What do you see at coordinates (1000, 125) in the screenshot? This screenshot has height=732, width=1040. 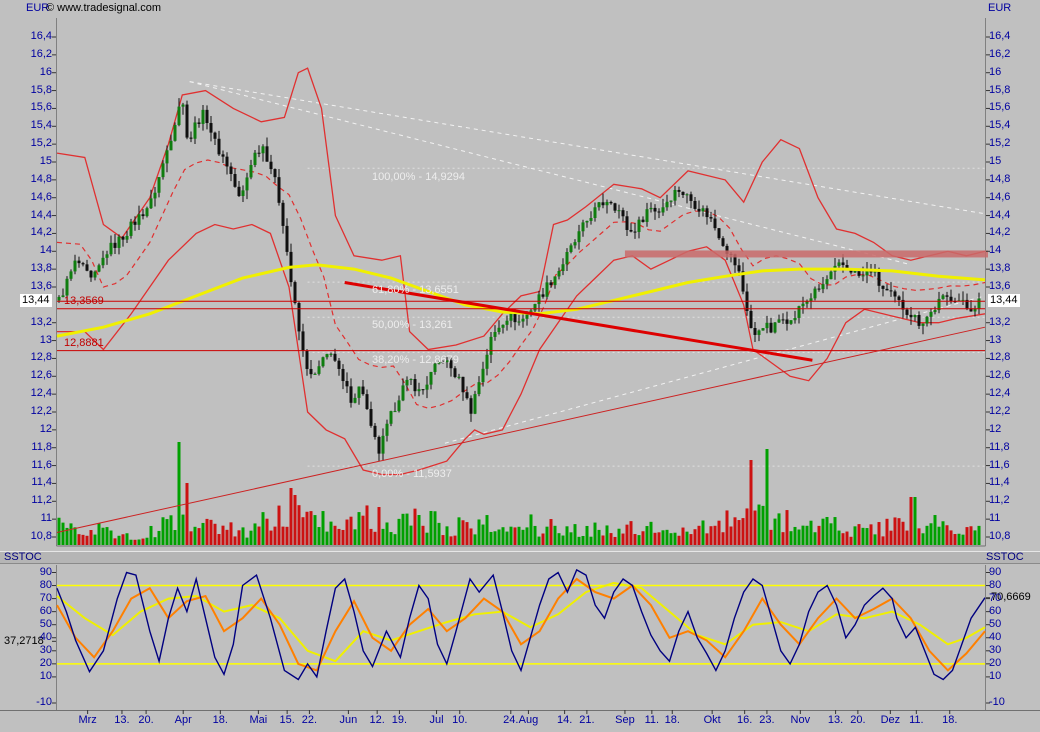 I see `price-tick-right: 15,4` at bounding box center [1000, 125].